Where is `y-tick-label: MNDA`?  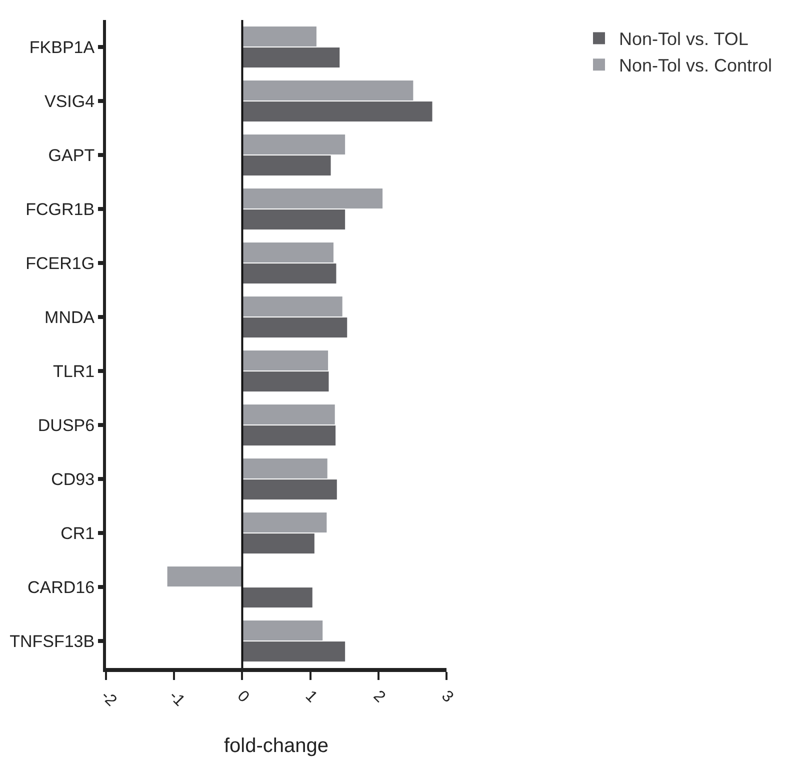 y-tick-label: MNDA is located at coordinates (70, 317).